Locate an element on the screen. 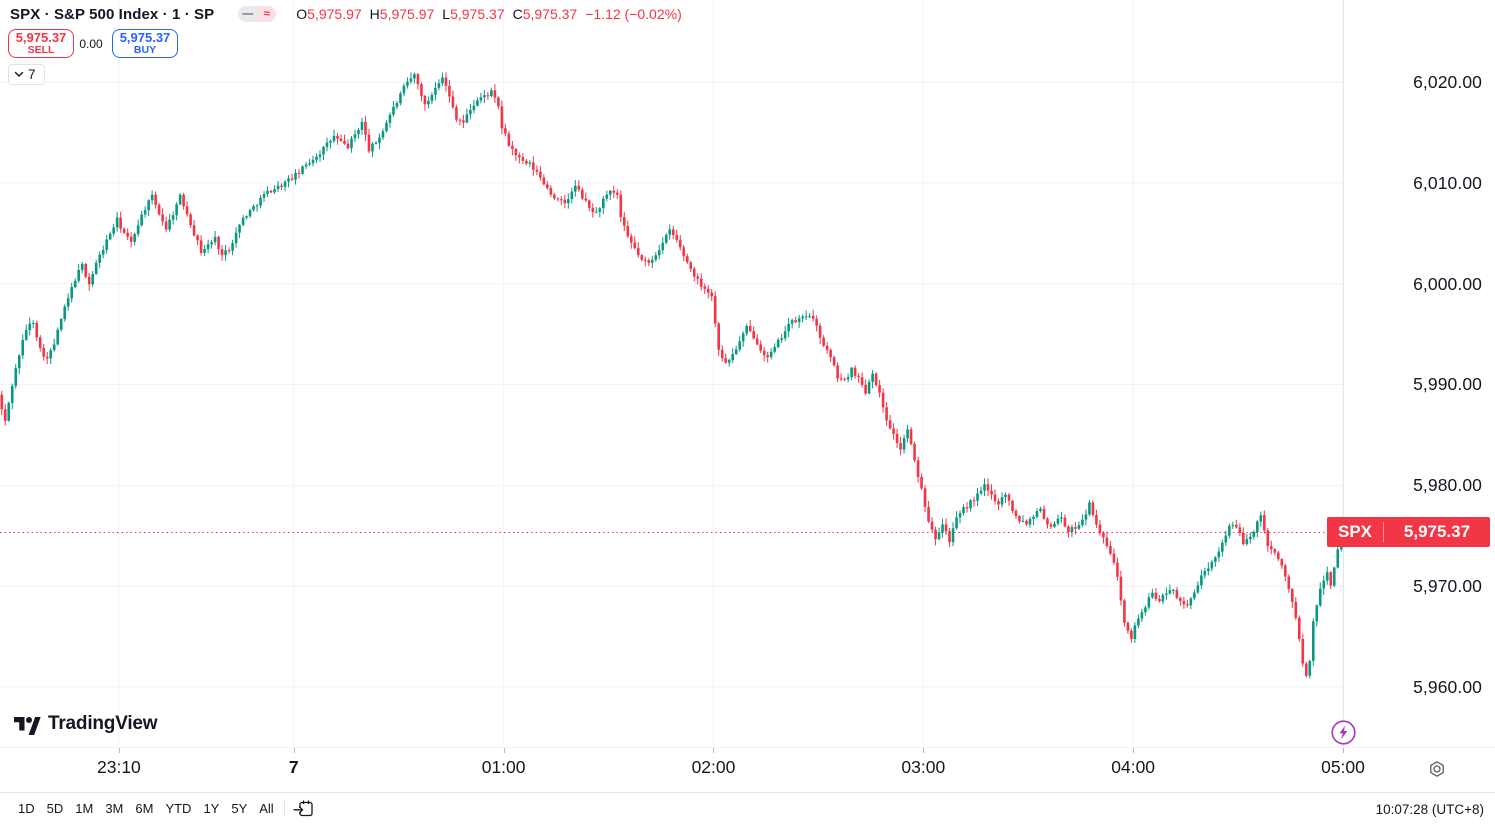 The image size is (1495, 824). time-tick-label: 02:00 is located at coordinates (713, 767).